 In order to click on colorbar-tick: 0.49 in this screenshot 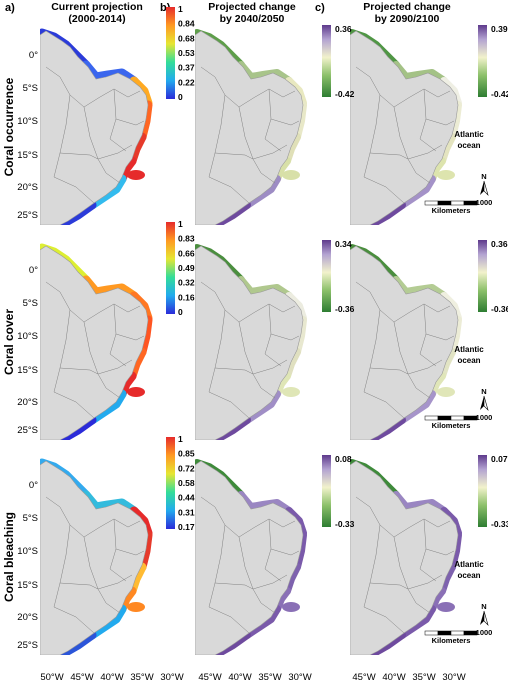, I will do `click(186, 268)`.